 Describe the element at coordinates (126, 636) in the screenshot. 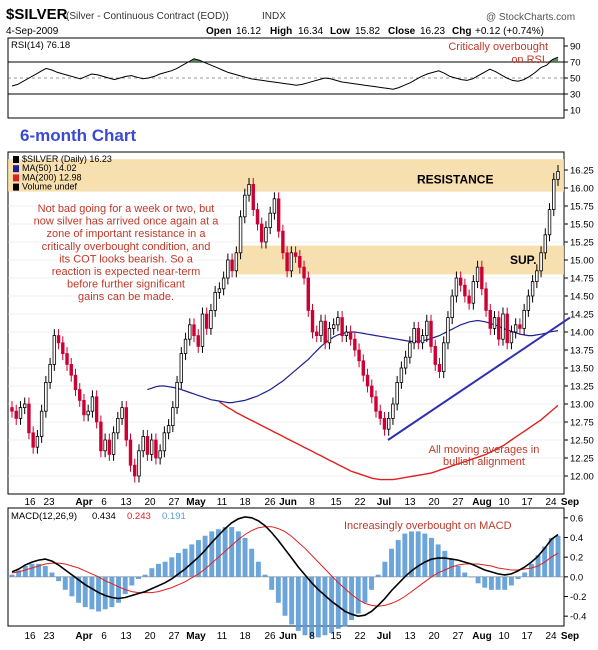

I see `x-tick-label: 13` at that location.